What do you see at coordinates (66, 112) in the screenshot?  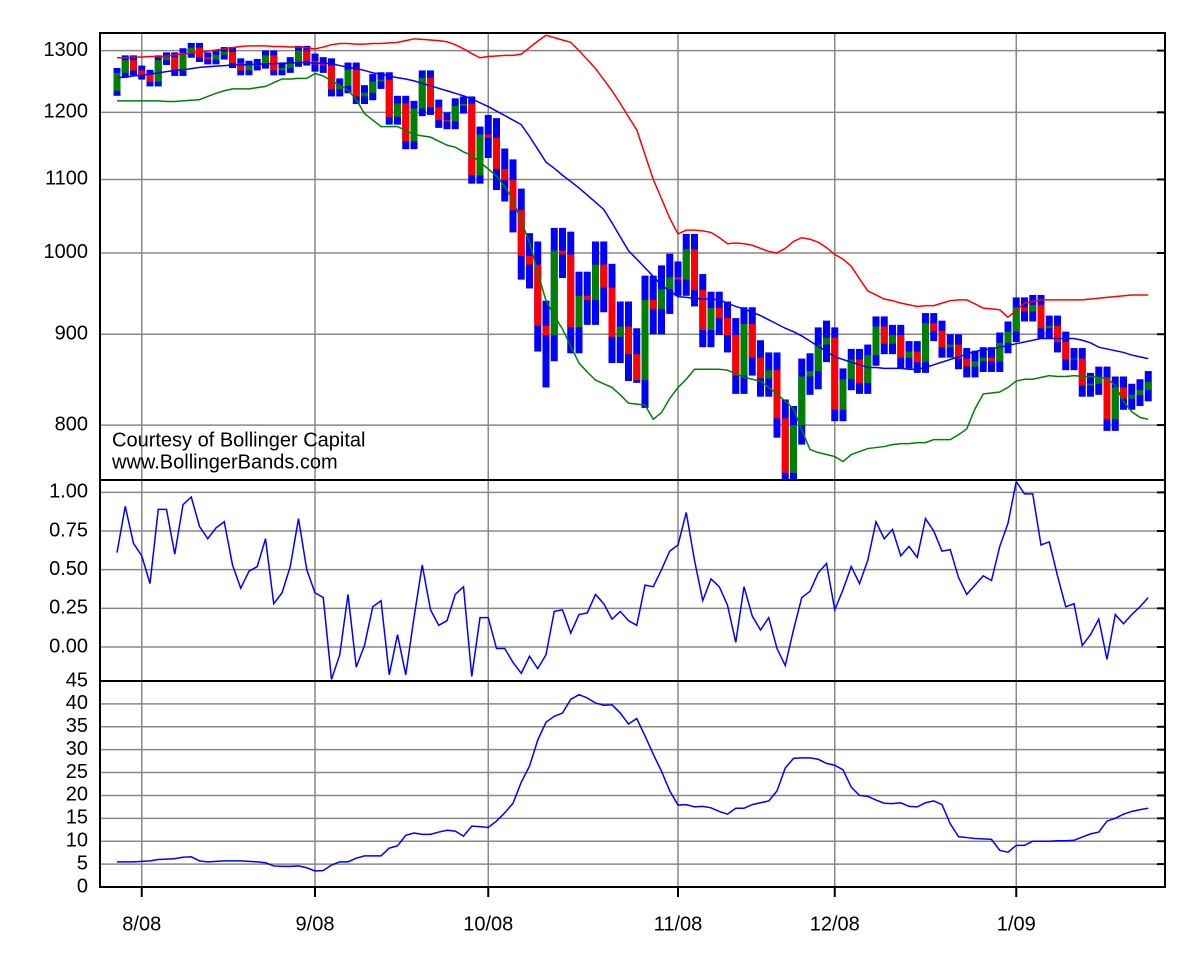 I see `y-tick-label: 1200` at bounding box center [66, 112].